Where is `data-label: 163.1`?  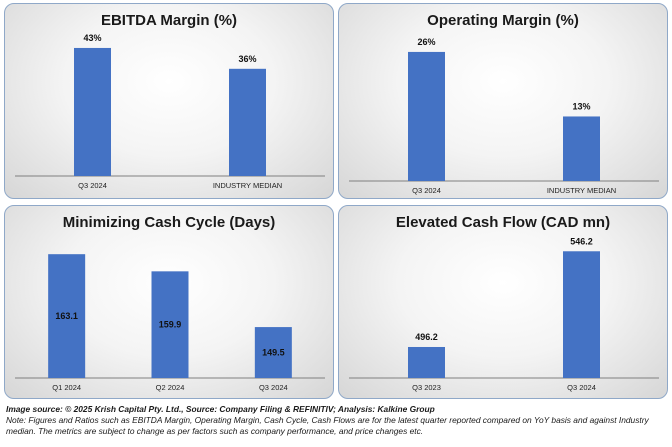 data-label: 163.1 is located at coordinates (66, 316).